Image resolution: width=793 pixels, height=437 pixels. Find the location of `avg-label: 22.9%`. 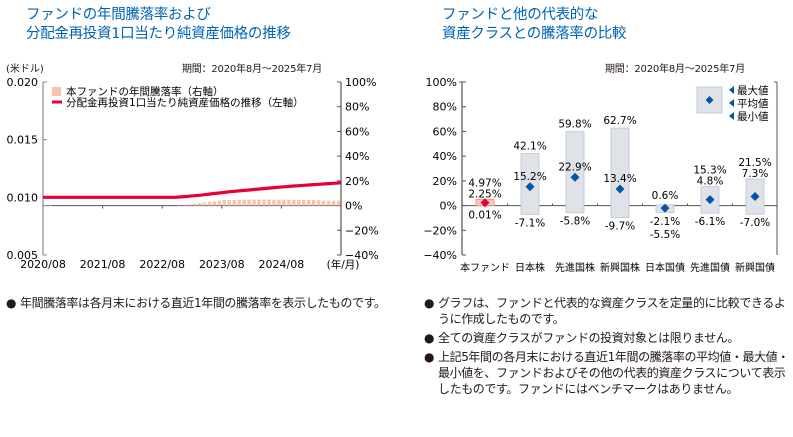

avg-label: 22.9% is located at coordinates (574, 167).